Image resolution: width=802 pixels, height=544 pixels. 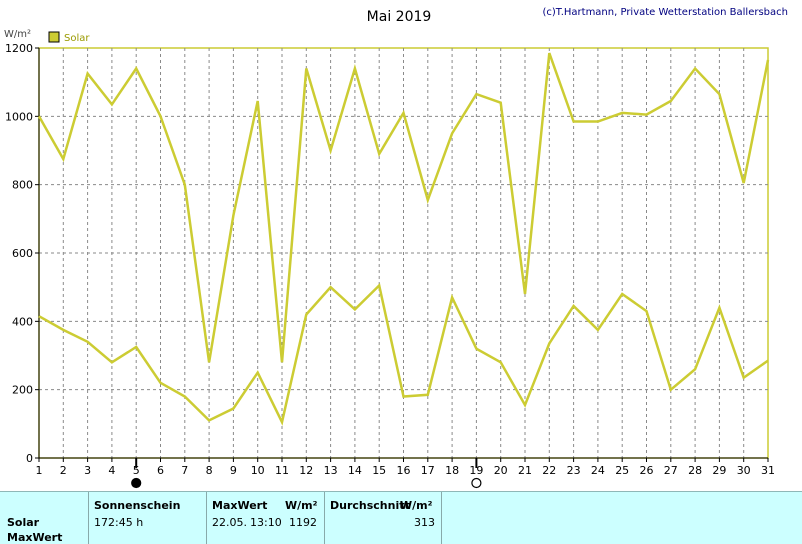 What do you see at coordinates (137, 505) in the screenshot?
I see `sonnenschein-header: Sonnenschein` at bounding box center [137, 505].